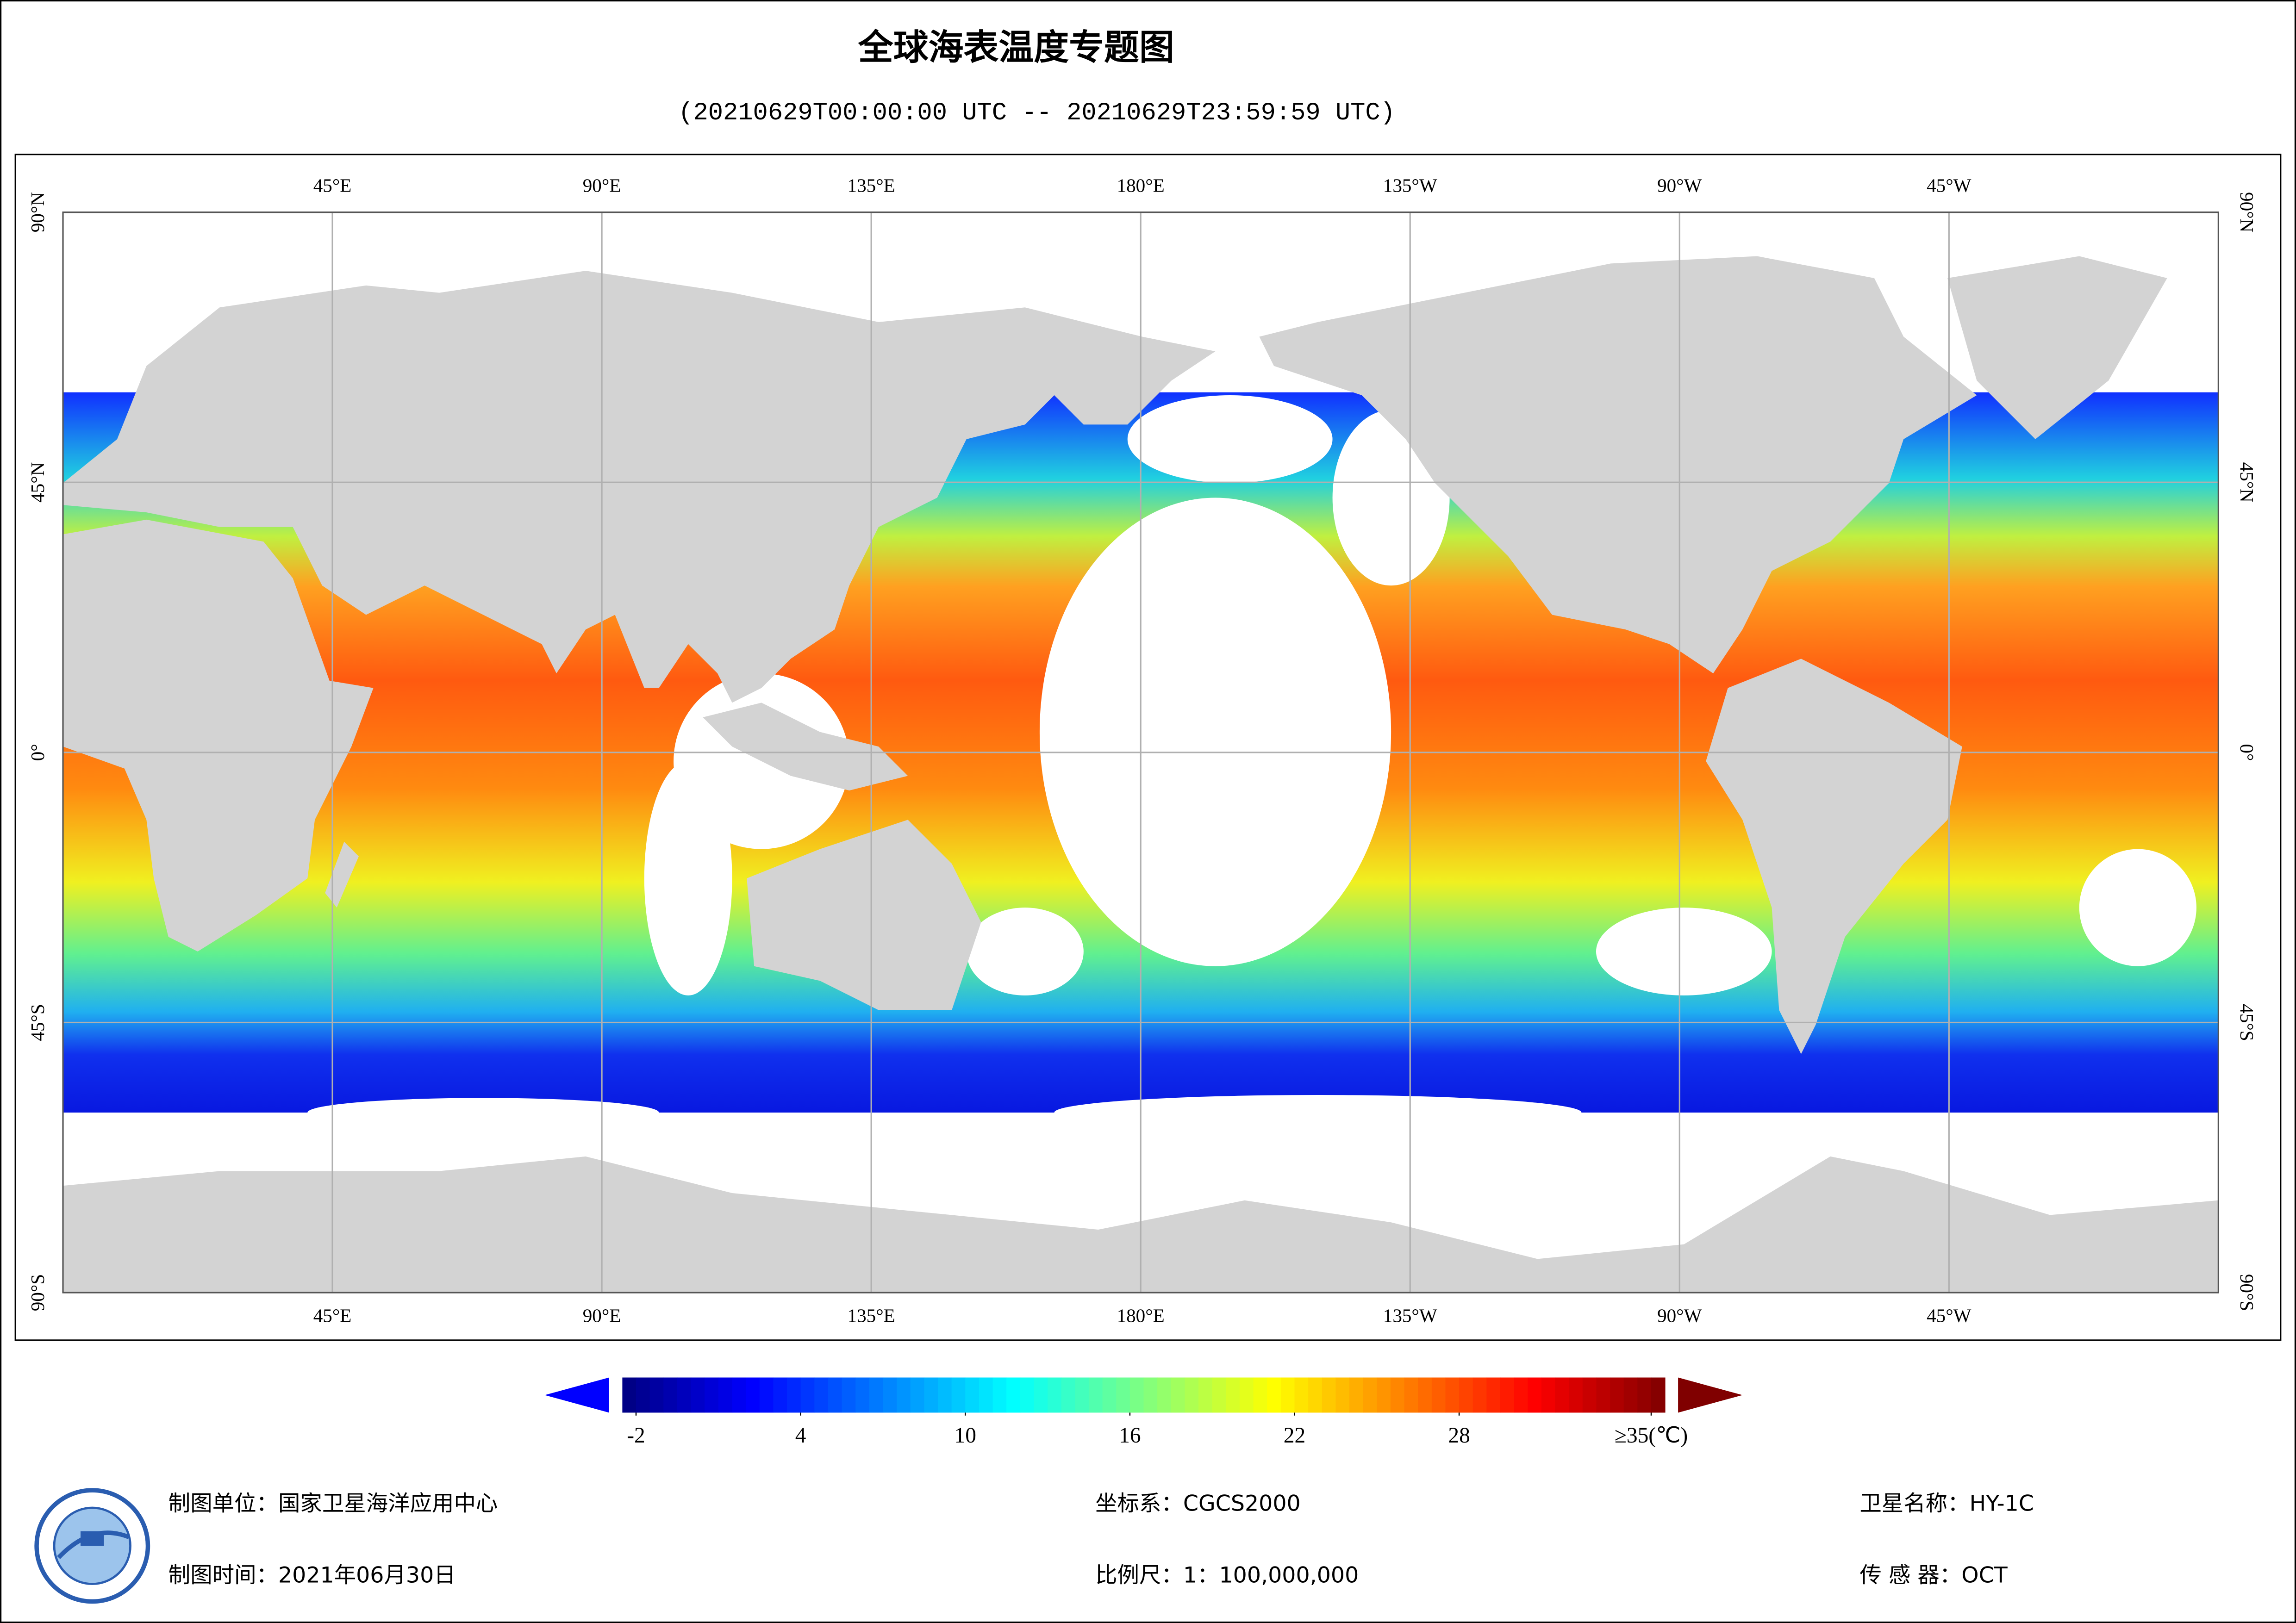  What do you see at coordinates (1949, 185) in the screenshot?
I see `lon-label-top: 45°W` at bounding box center [1949, 185].